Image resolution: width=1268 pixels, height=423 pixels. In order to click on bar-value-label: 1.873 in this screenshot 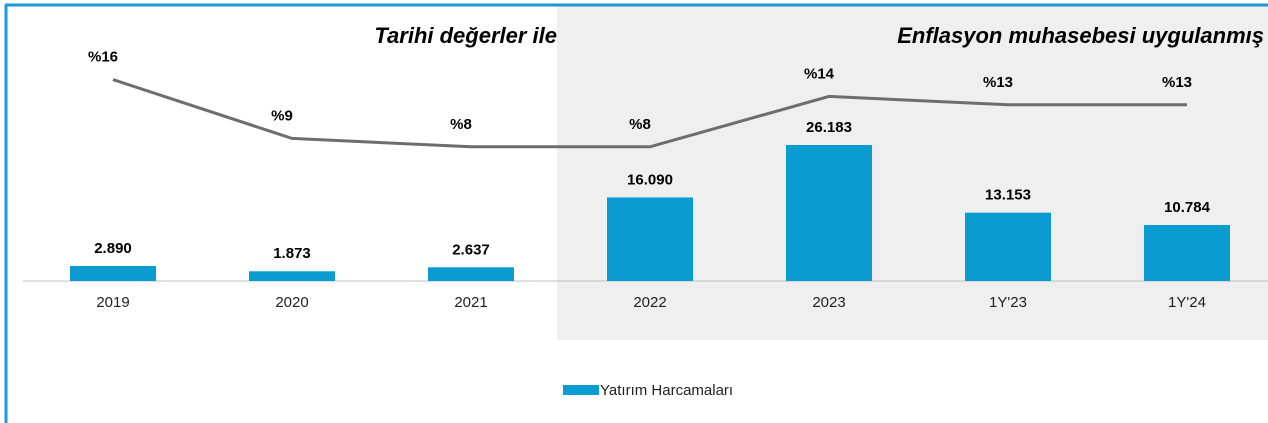, I will do `click(292, 253)`.